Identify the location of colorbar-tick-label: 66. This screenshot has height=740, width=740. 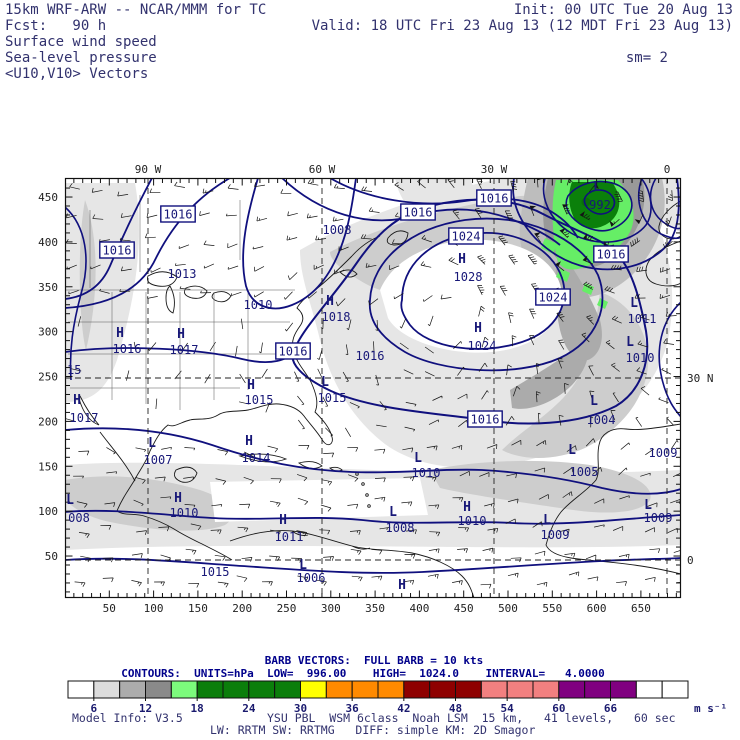
(611, 708).